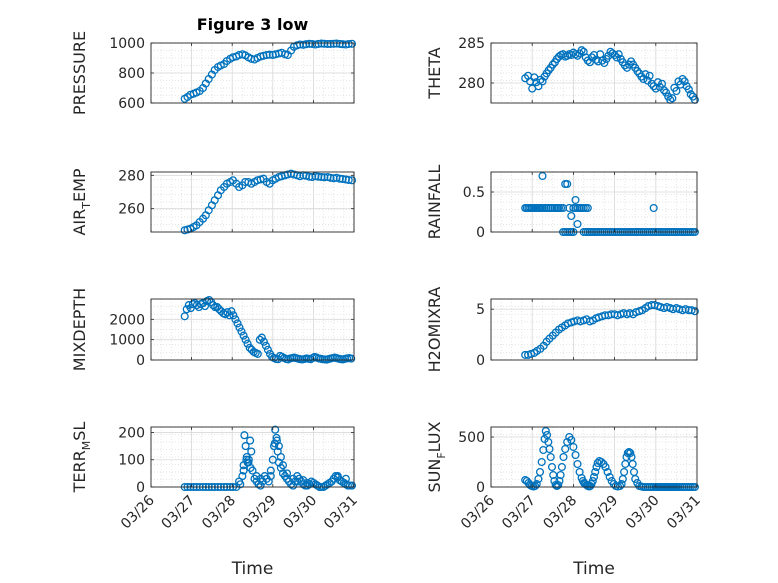 The image size is (778, 583). Describe the element at coordinates (79, 73) in the screenshot. I see `y-axis-label: PRESSURE` at that location.